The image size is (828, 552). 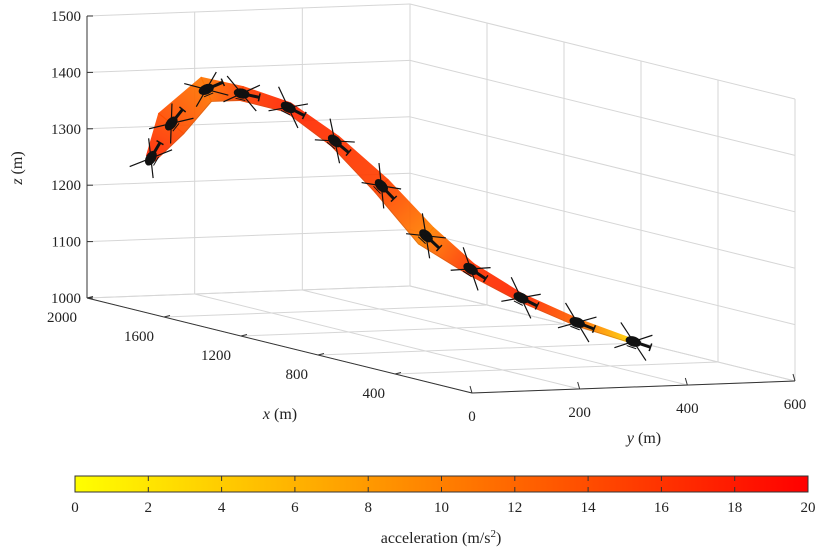 What do you see at coordinates (662, 508) in the screenshot?
I see `colorbar-tick-label: 16` at bounding box center [662, 508].